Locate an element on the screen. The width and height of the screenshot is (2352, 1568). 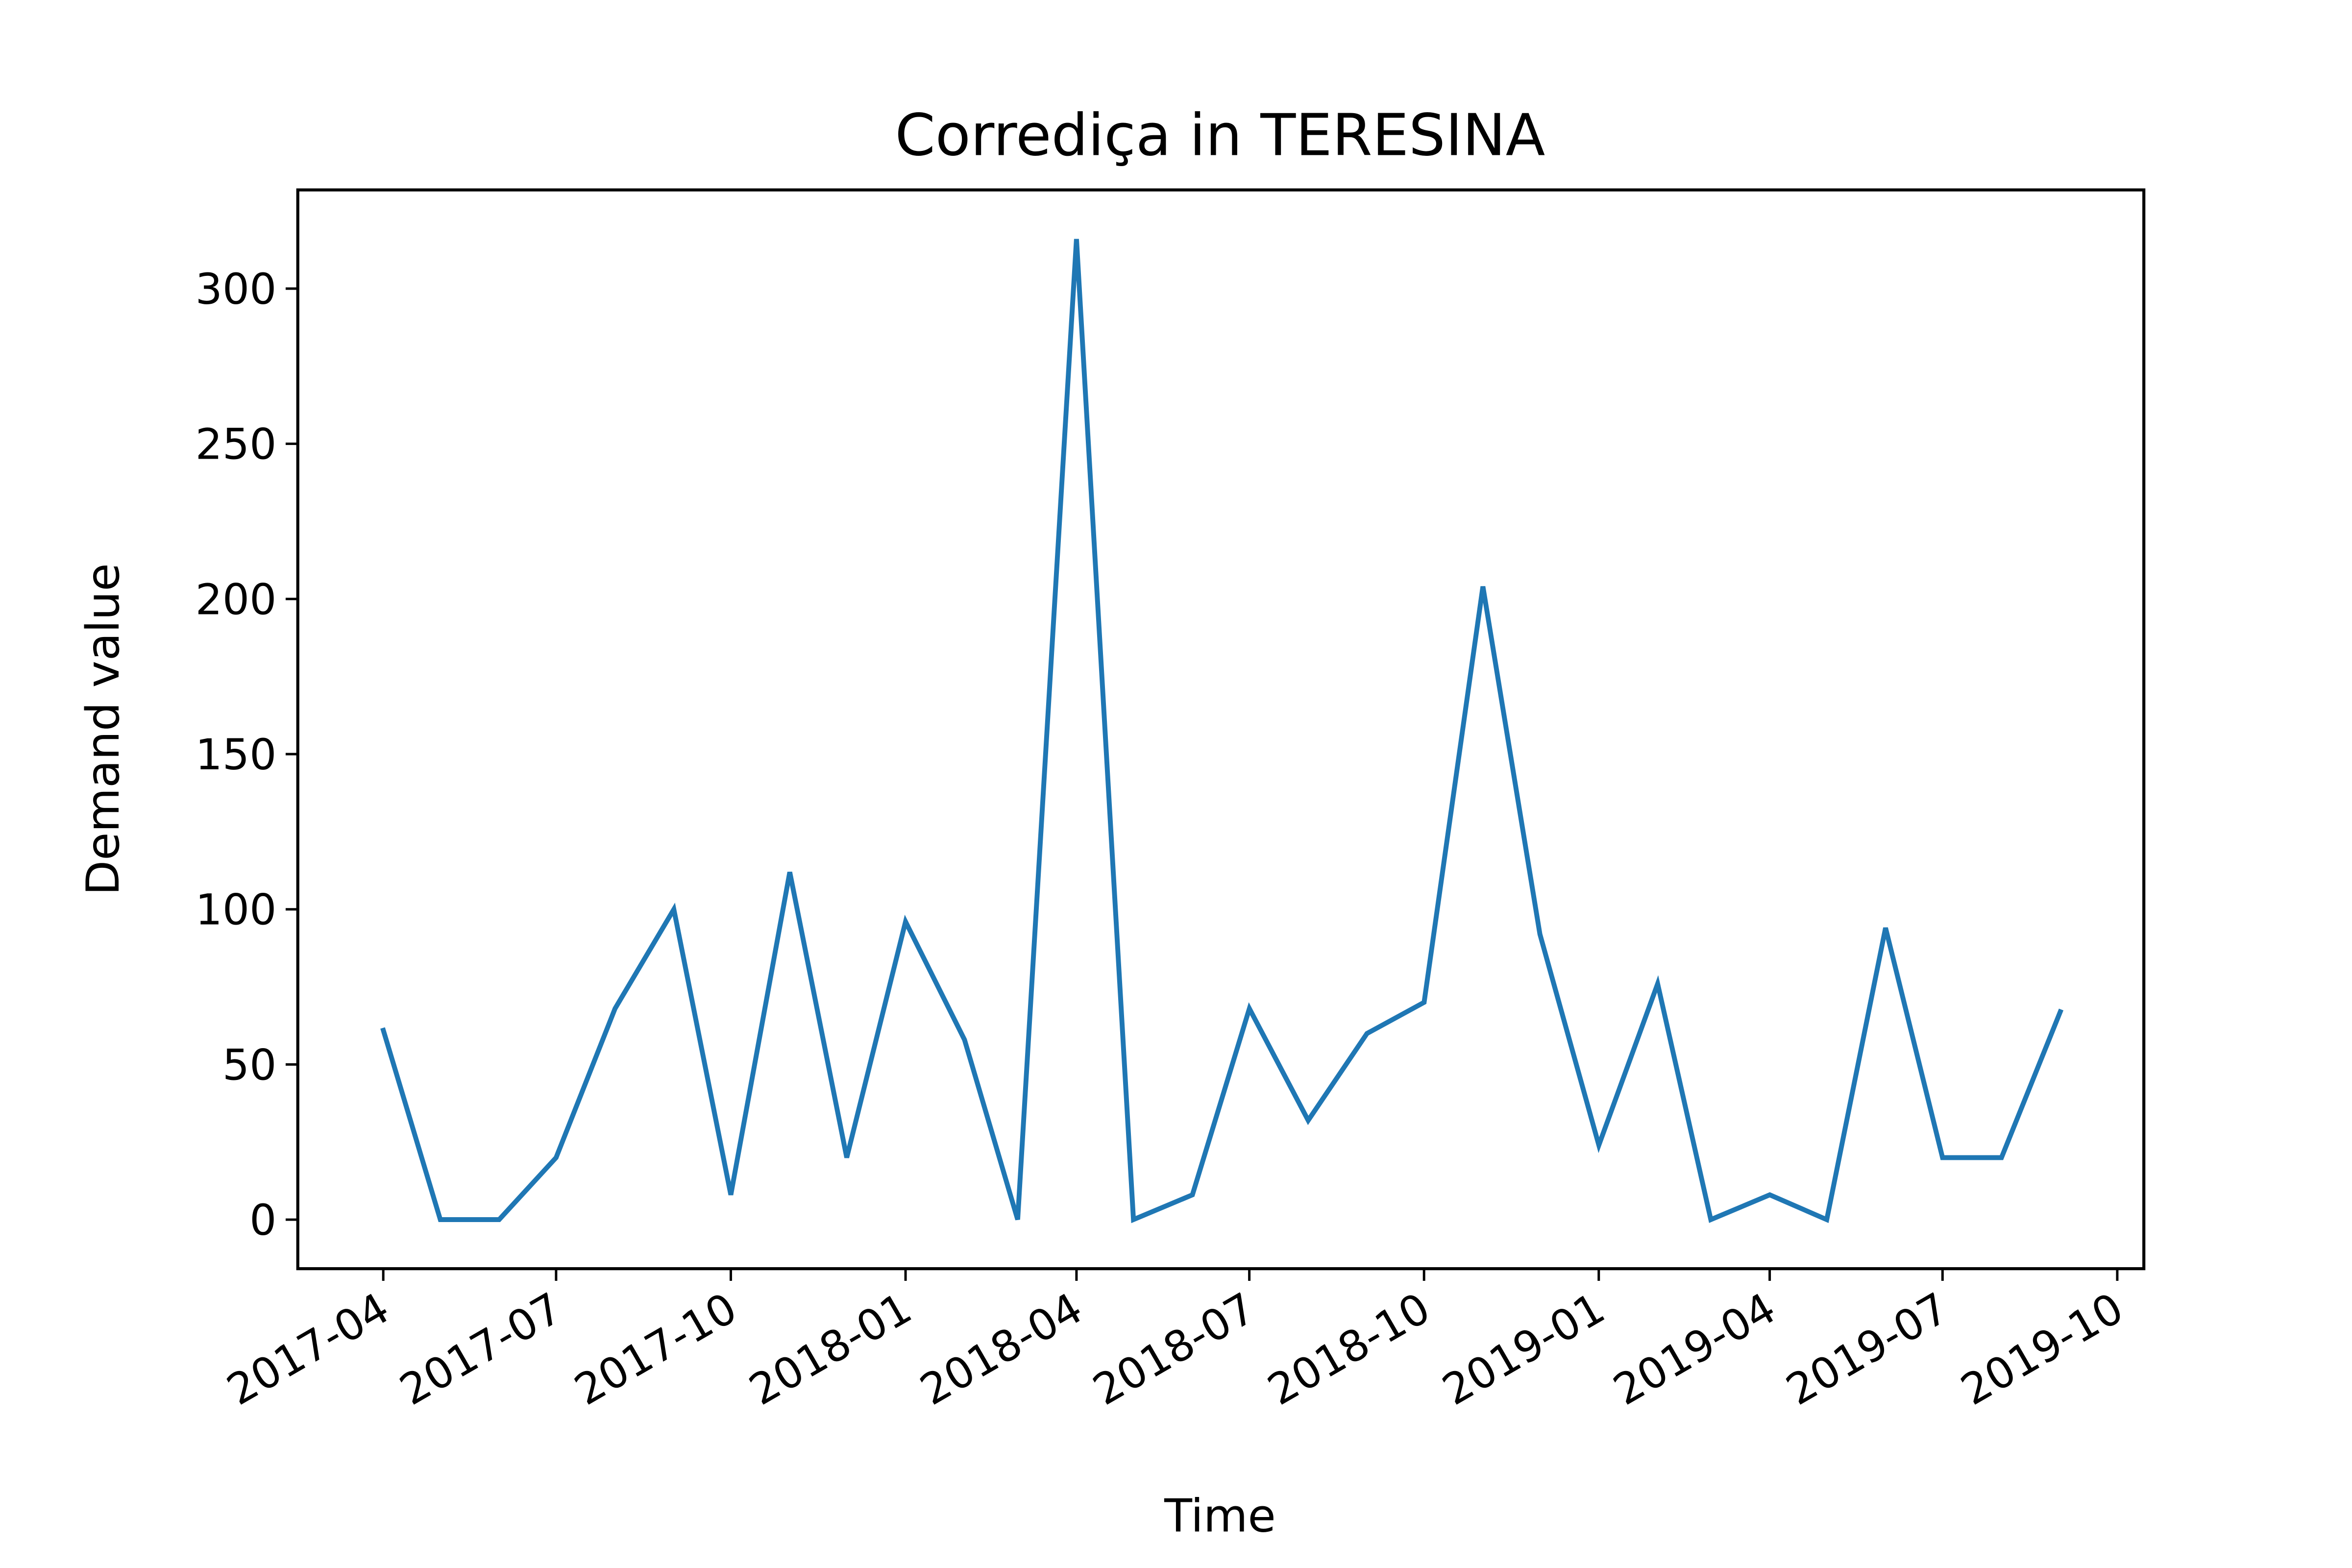
y-tick-label-1: 50 is located at coordinates (249, 1065).